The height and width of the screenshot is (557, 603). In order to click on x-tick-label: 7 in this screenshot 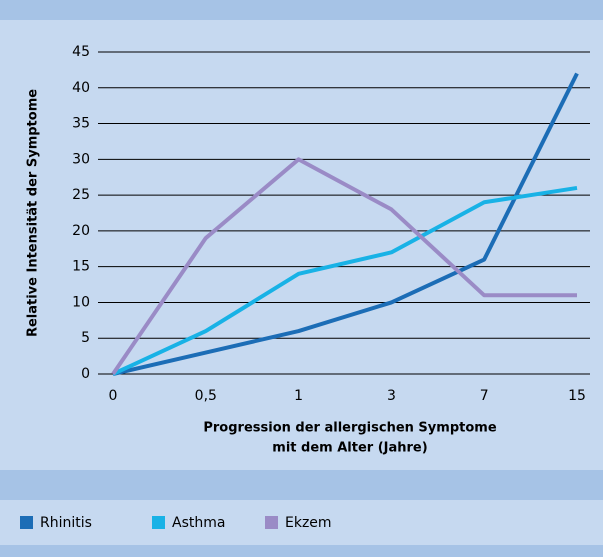, I will do `click(484, 396)`.